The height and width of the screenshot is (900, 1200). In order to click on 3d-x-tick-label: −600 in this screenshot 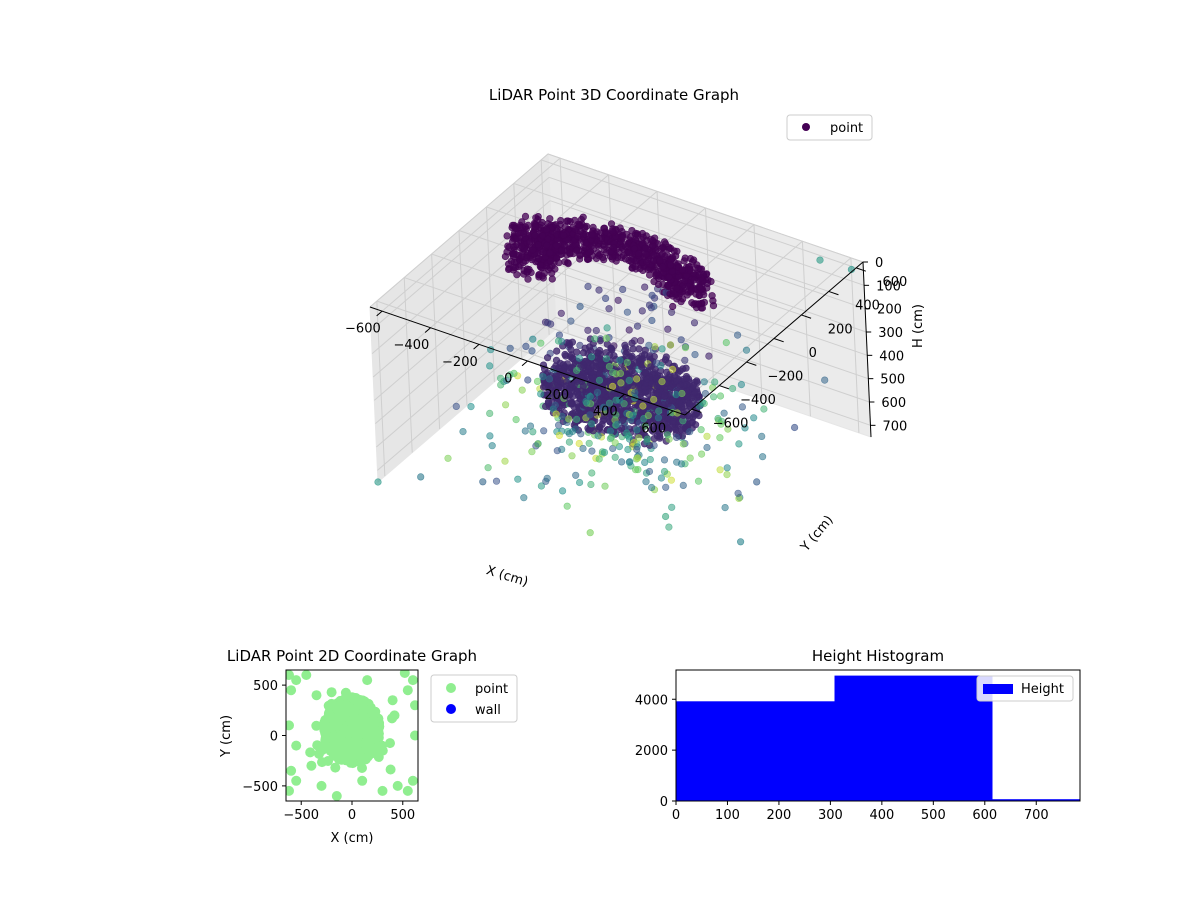, I will do `click(363, 329)`.